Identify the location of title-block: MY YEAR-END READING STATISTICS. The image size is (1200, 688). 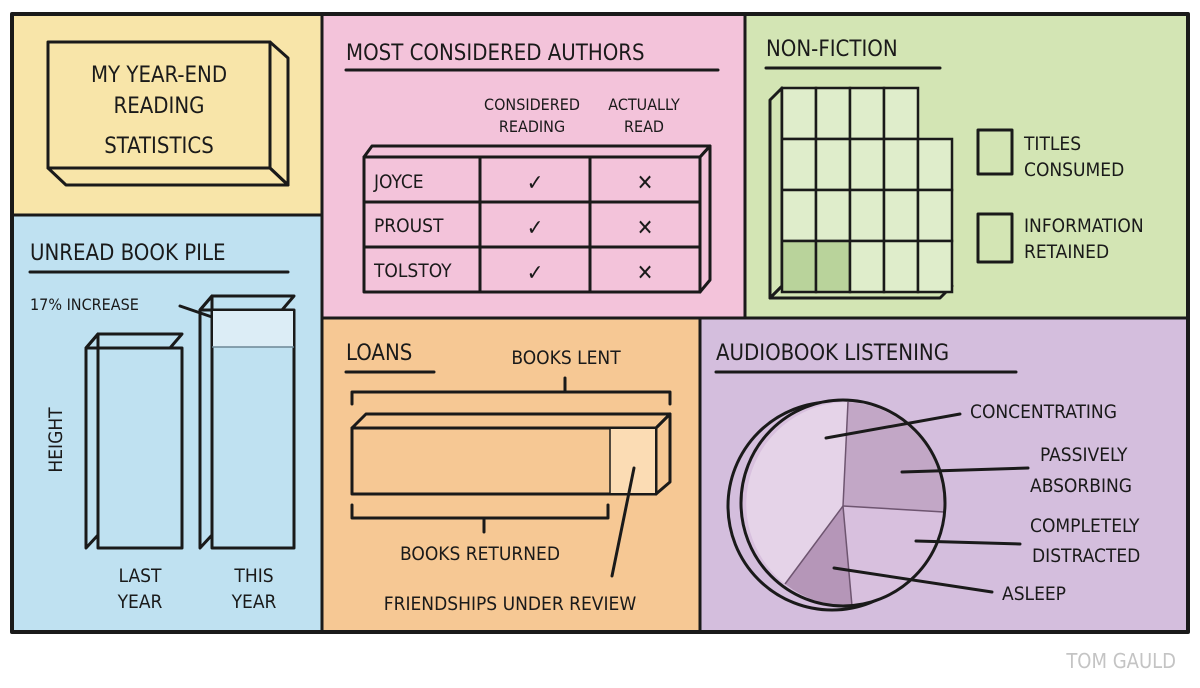
(168, 113).